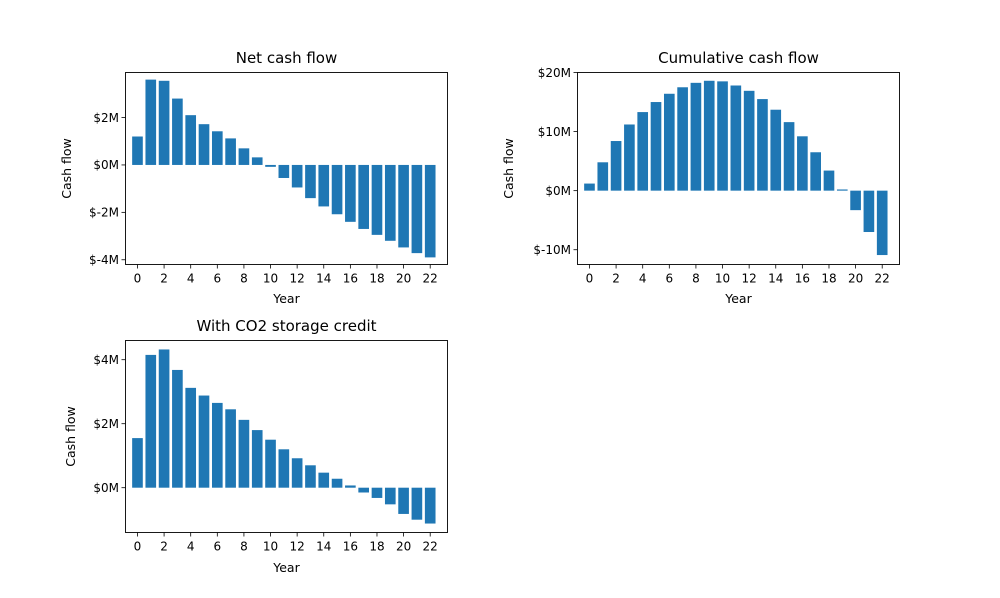  I want to click on y-tick-label: $4M, so click(106, 360).